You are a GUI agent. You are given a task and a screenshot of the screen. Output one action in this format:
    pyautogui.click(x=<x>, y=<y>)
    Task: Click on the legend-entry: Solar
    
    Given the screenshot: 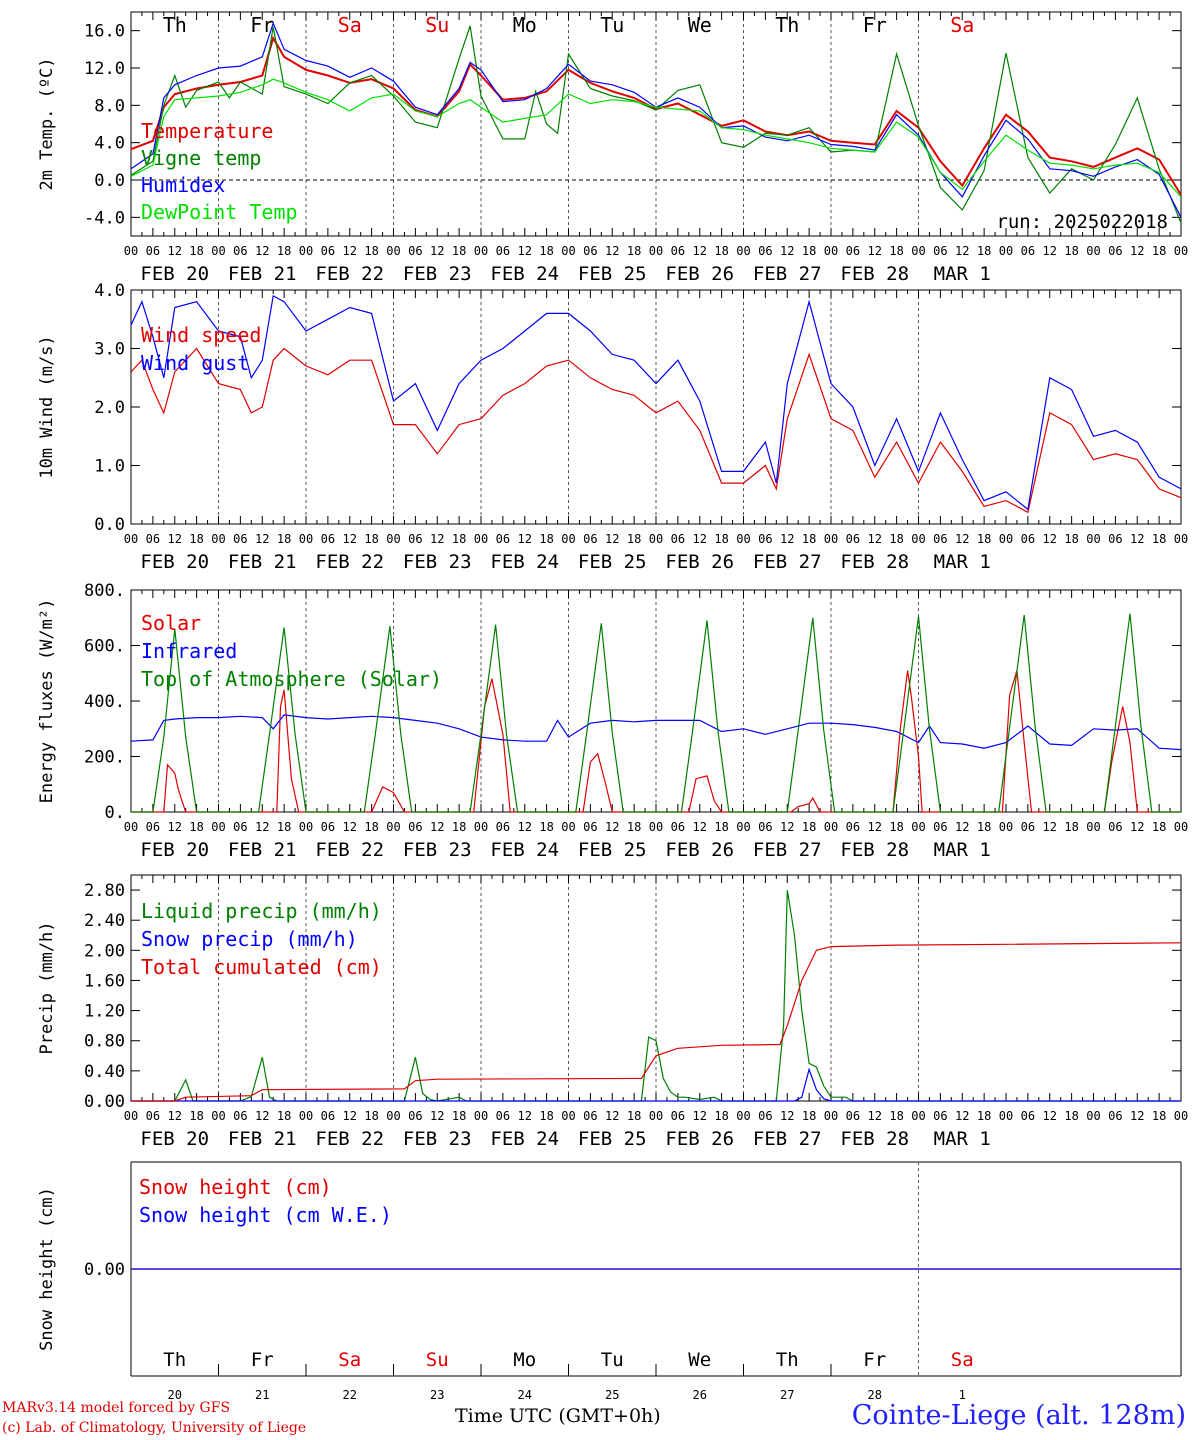 What is the action you would take?
    pyautogui.click(x=171, y=623)
    